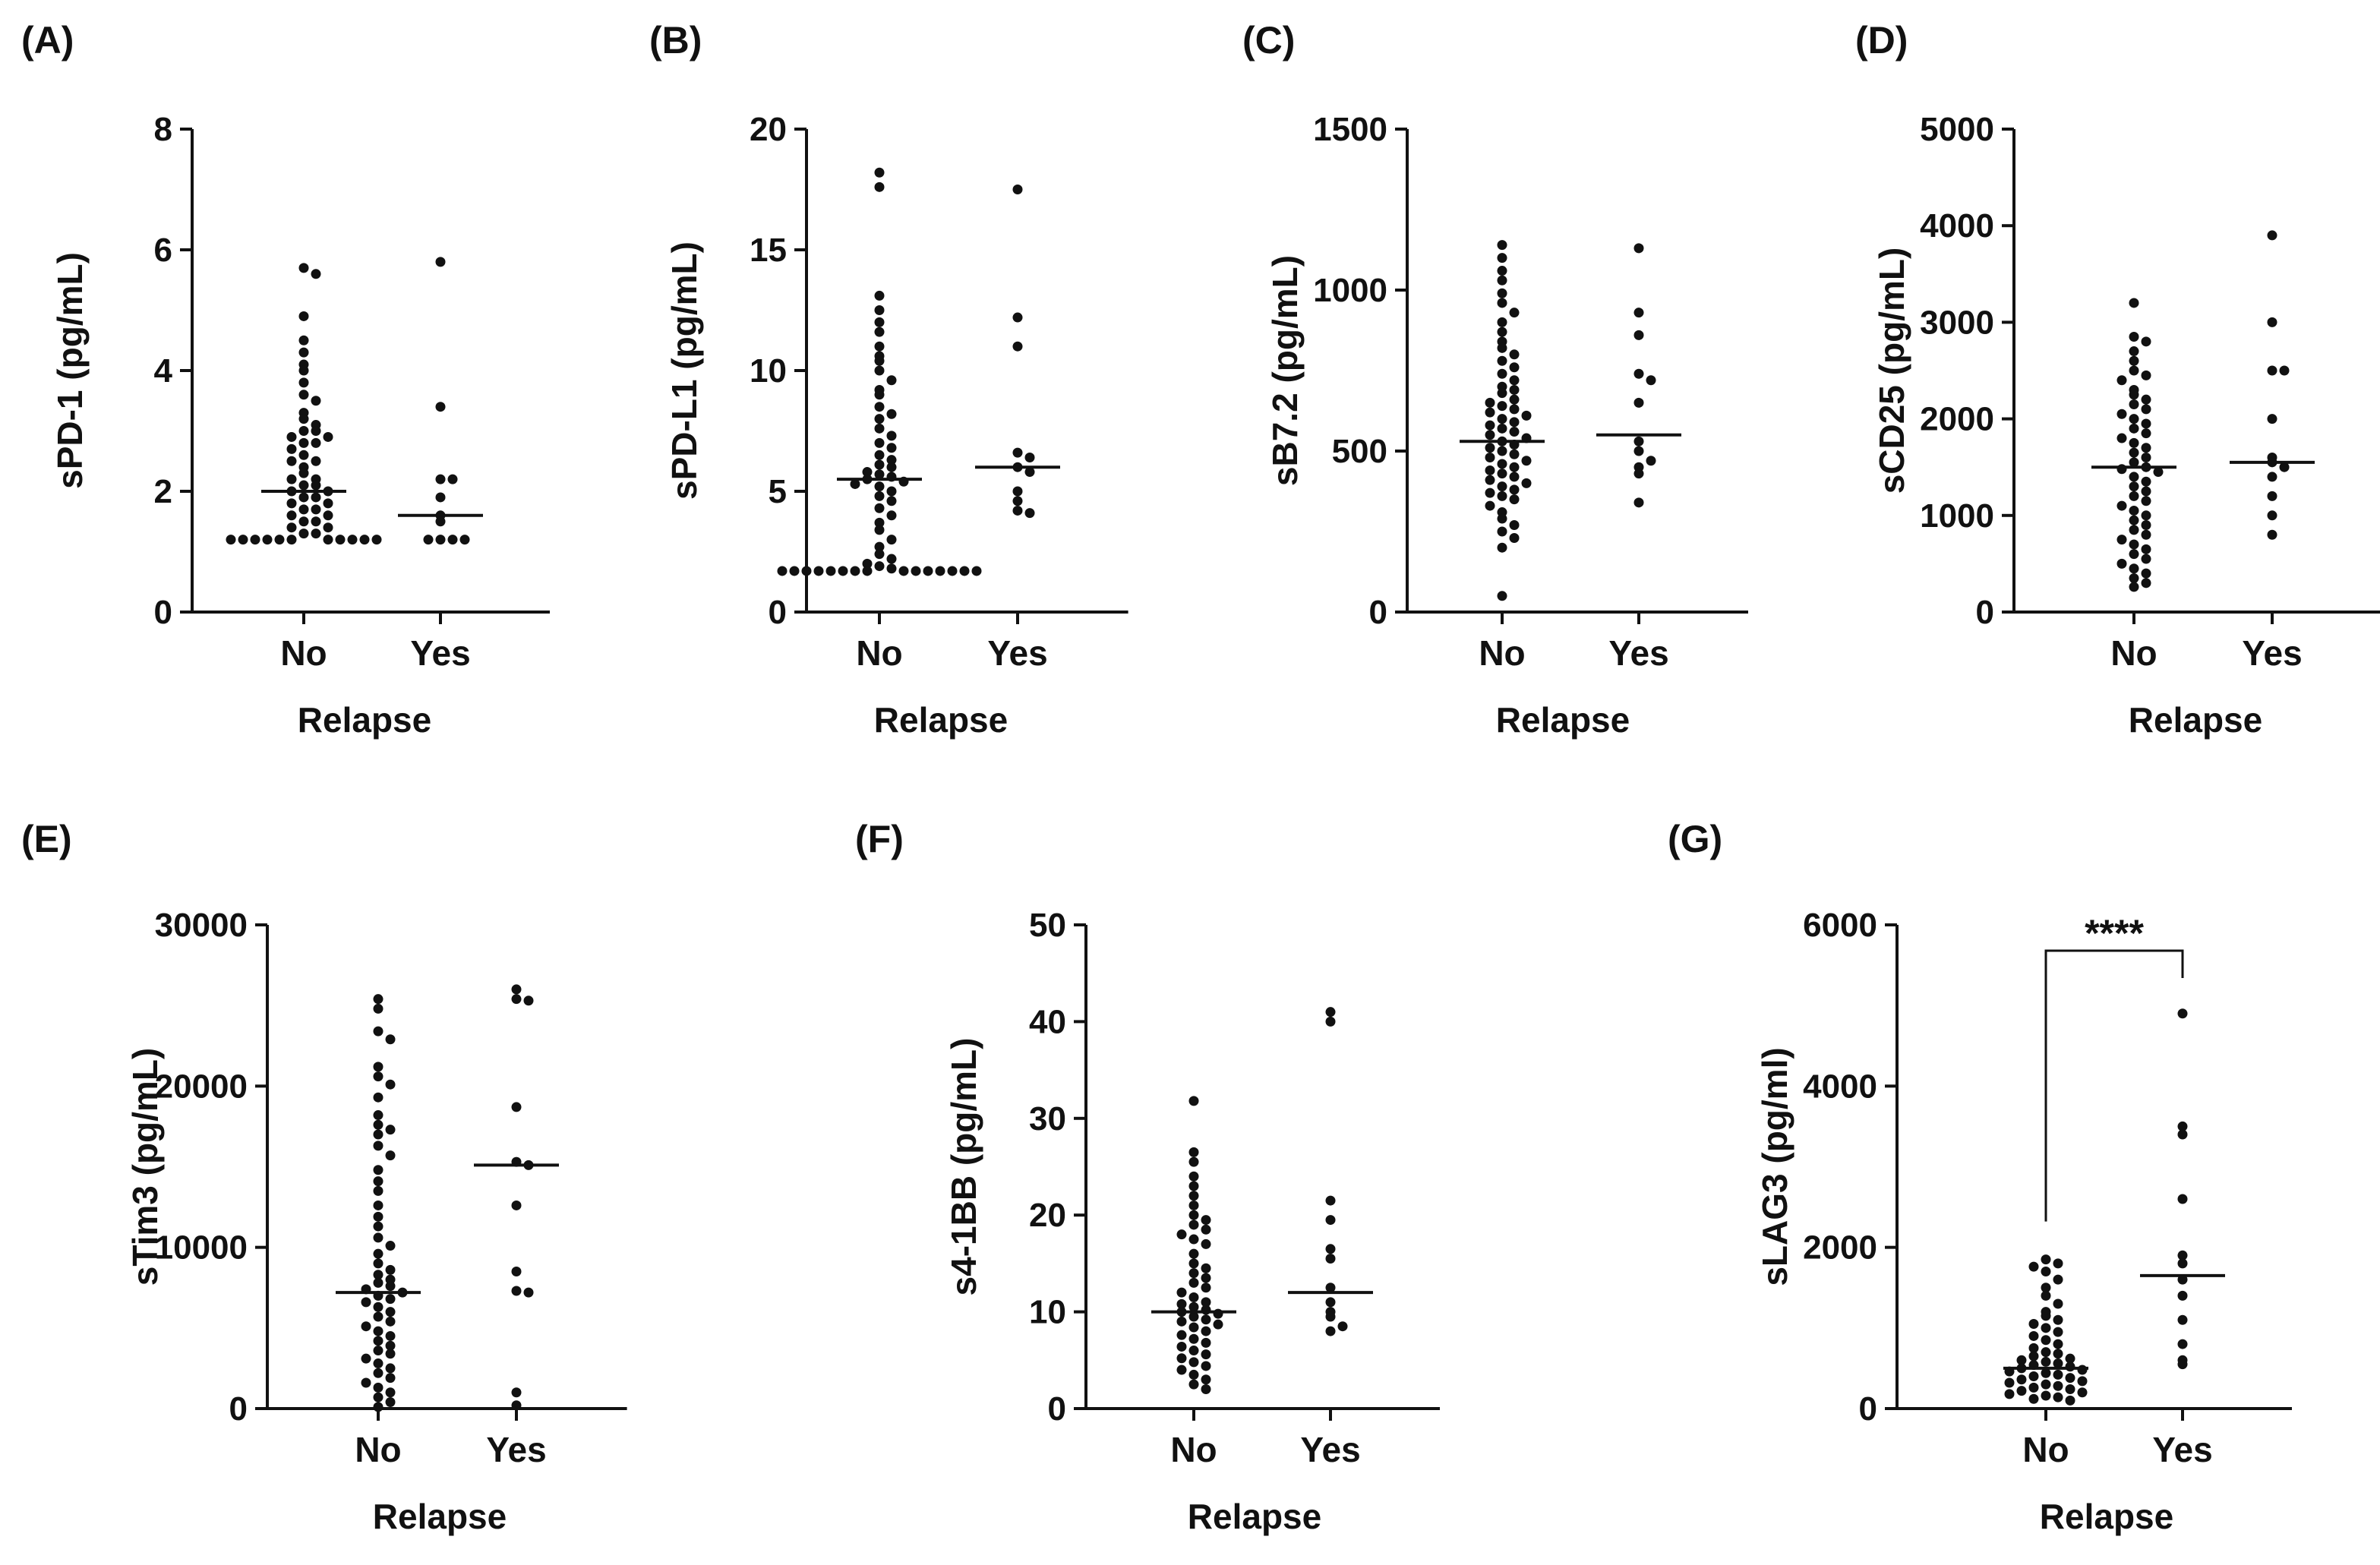  Describe the element at coordinates (163, 371) in the screenshot. I see `y-tick-label: 4` at that location.